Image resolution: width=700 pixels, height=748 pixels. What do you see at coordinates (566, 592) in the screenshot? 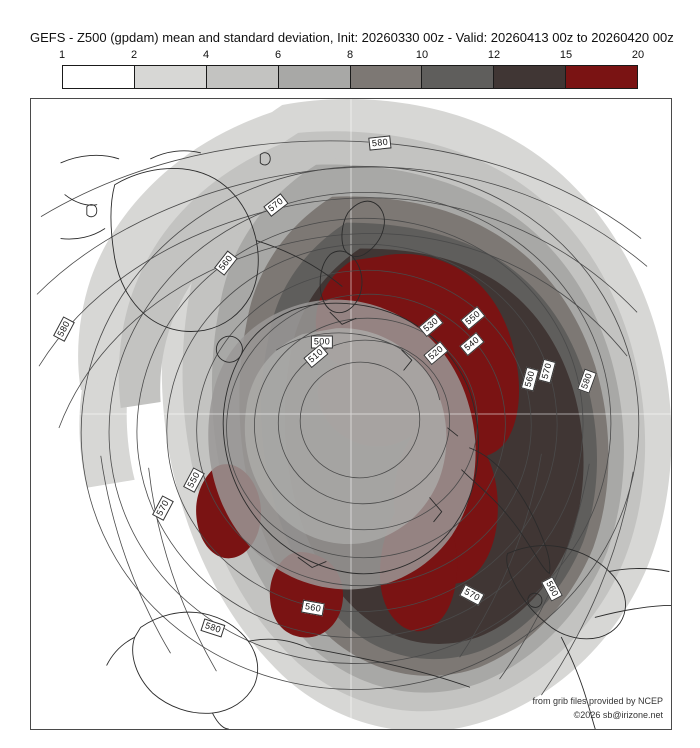
I see `coast-south-america` at bounding box center [566, 592].